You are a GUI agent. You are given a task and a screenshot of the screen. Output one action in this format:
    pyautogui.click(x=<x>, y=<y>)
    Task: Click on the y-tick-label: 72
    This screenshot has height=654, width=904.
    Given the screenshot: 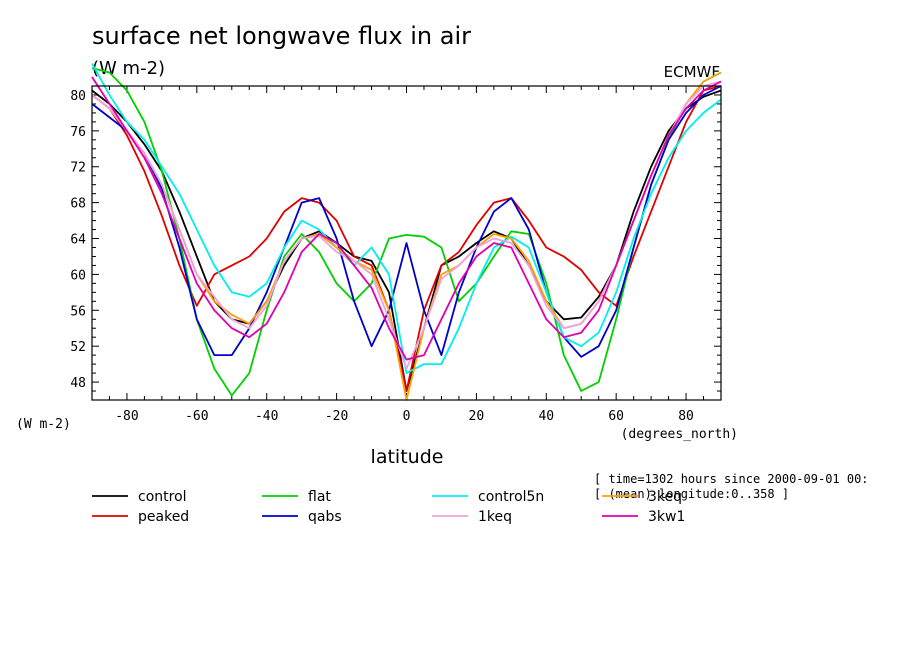 What is the action you would take?
    pyautogui.click(x=78, y=168)
    